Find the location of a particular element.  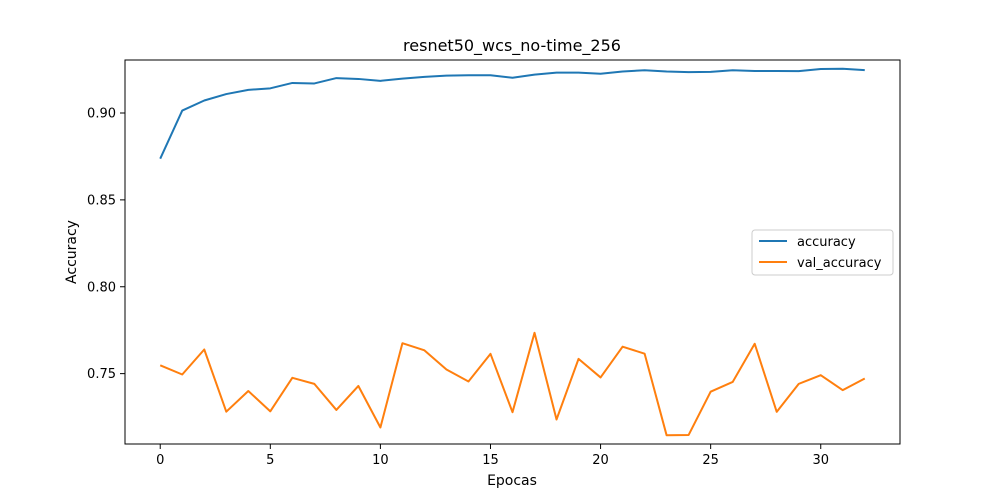

x-tick-label: 30 is located at coordinates (820, 460).